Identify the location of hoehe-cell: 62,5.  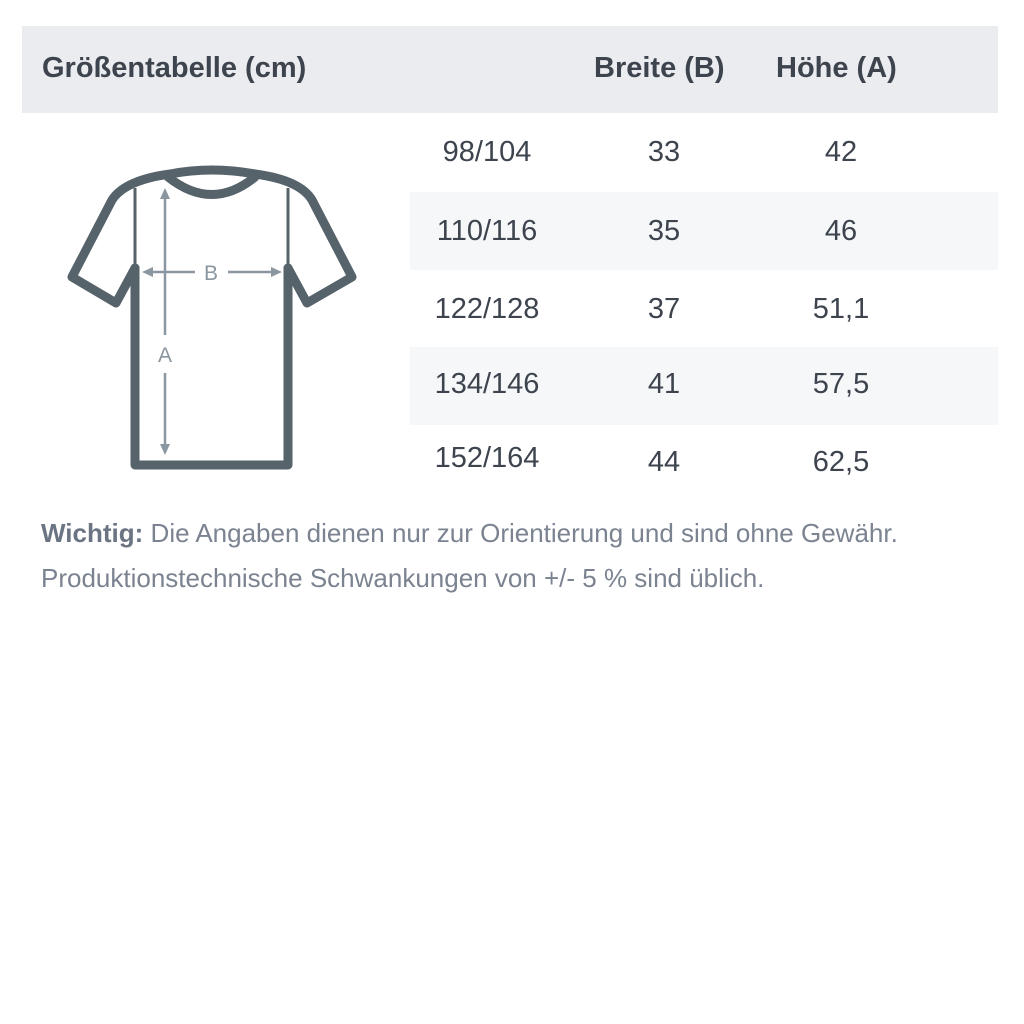
(841, 462).